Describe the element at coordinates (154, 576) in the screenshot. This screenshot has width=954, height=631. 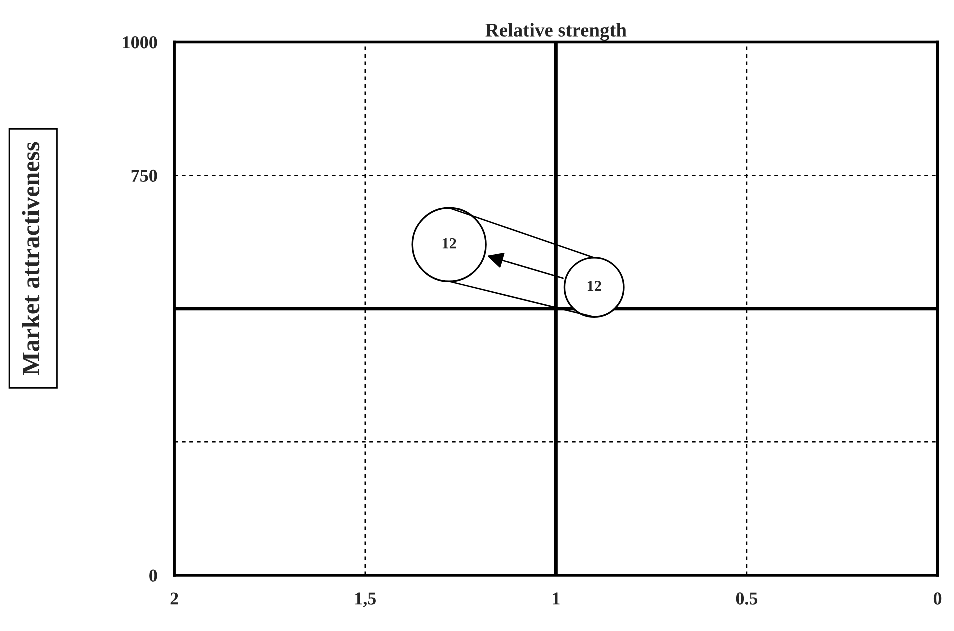
I see `y-tick-label: 0` at that location.